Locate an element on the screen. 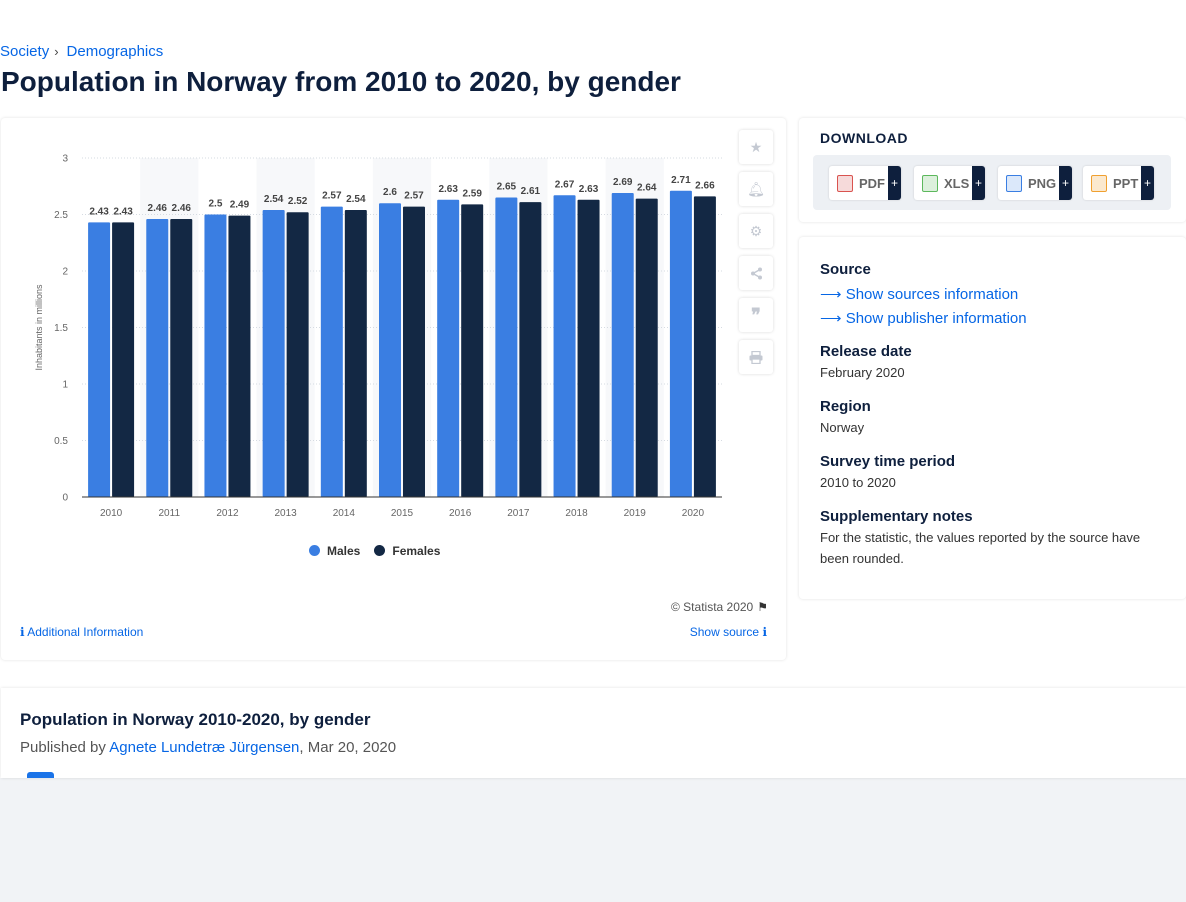 The image size is (1186, 902). print-icon is located at coordinates (756, 357).